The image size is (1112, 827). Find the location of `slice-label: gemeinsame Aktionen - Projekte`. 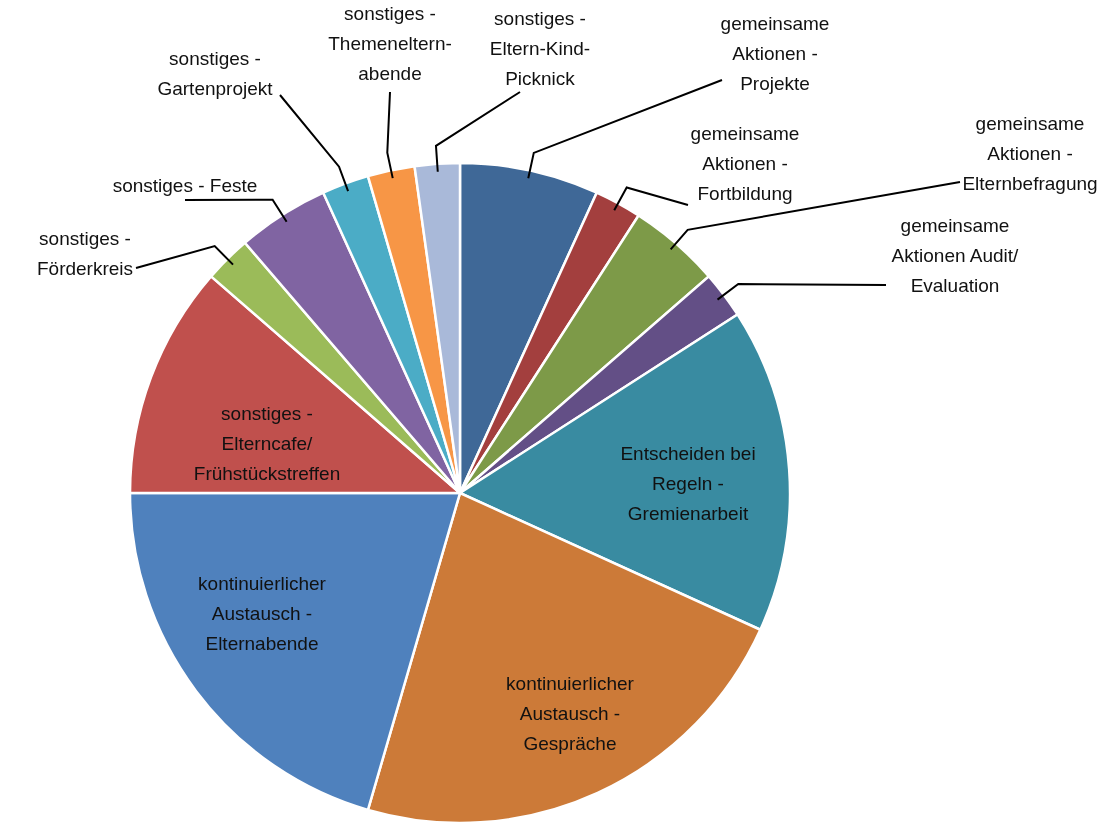

slice-label: gemeinsame Aktionen - Projekte is located at coordinates (775, 53).